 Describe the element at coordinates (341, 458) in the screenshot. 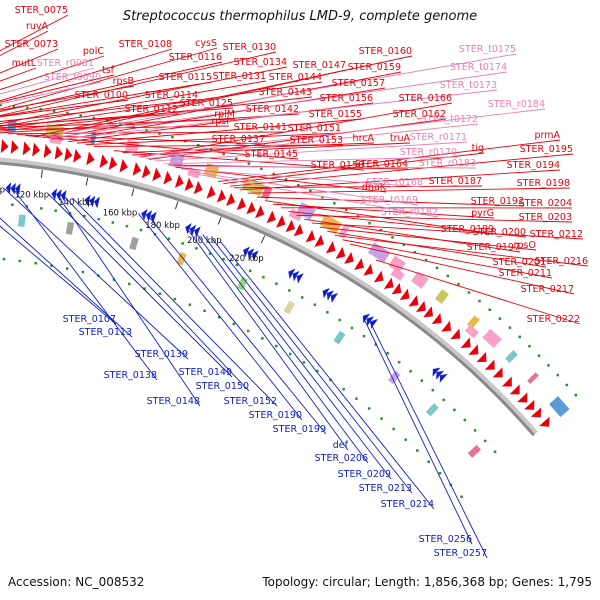

I see `reverse-gene-label: STER_0206` at that location.